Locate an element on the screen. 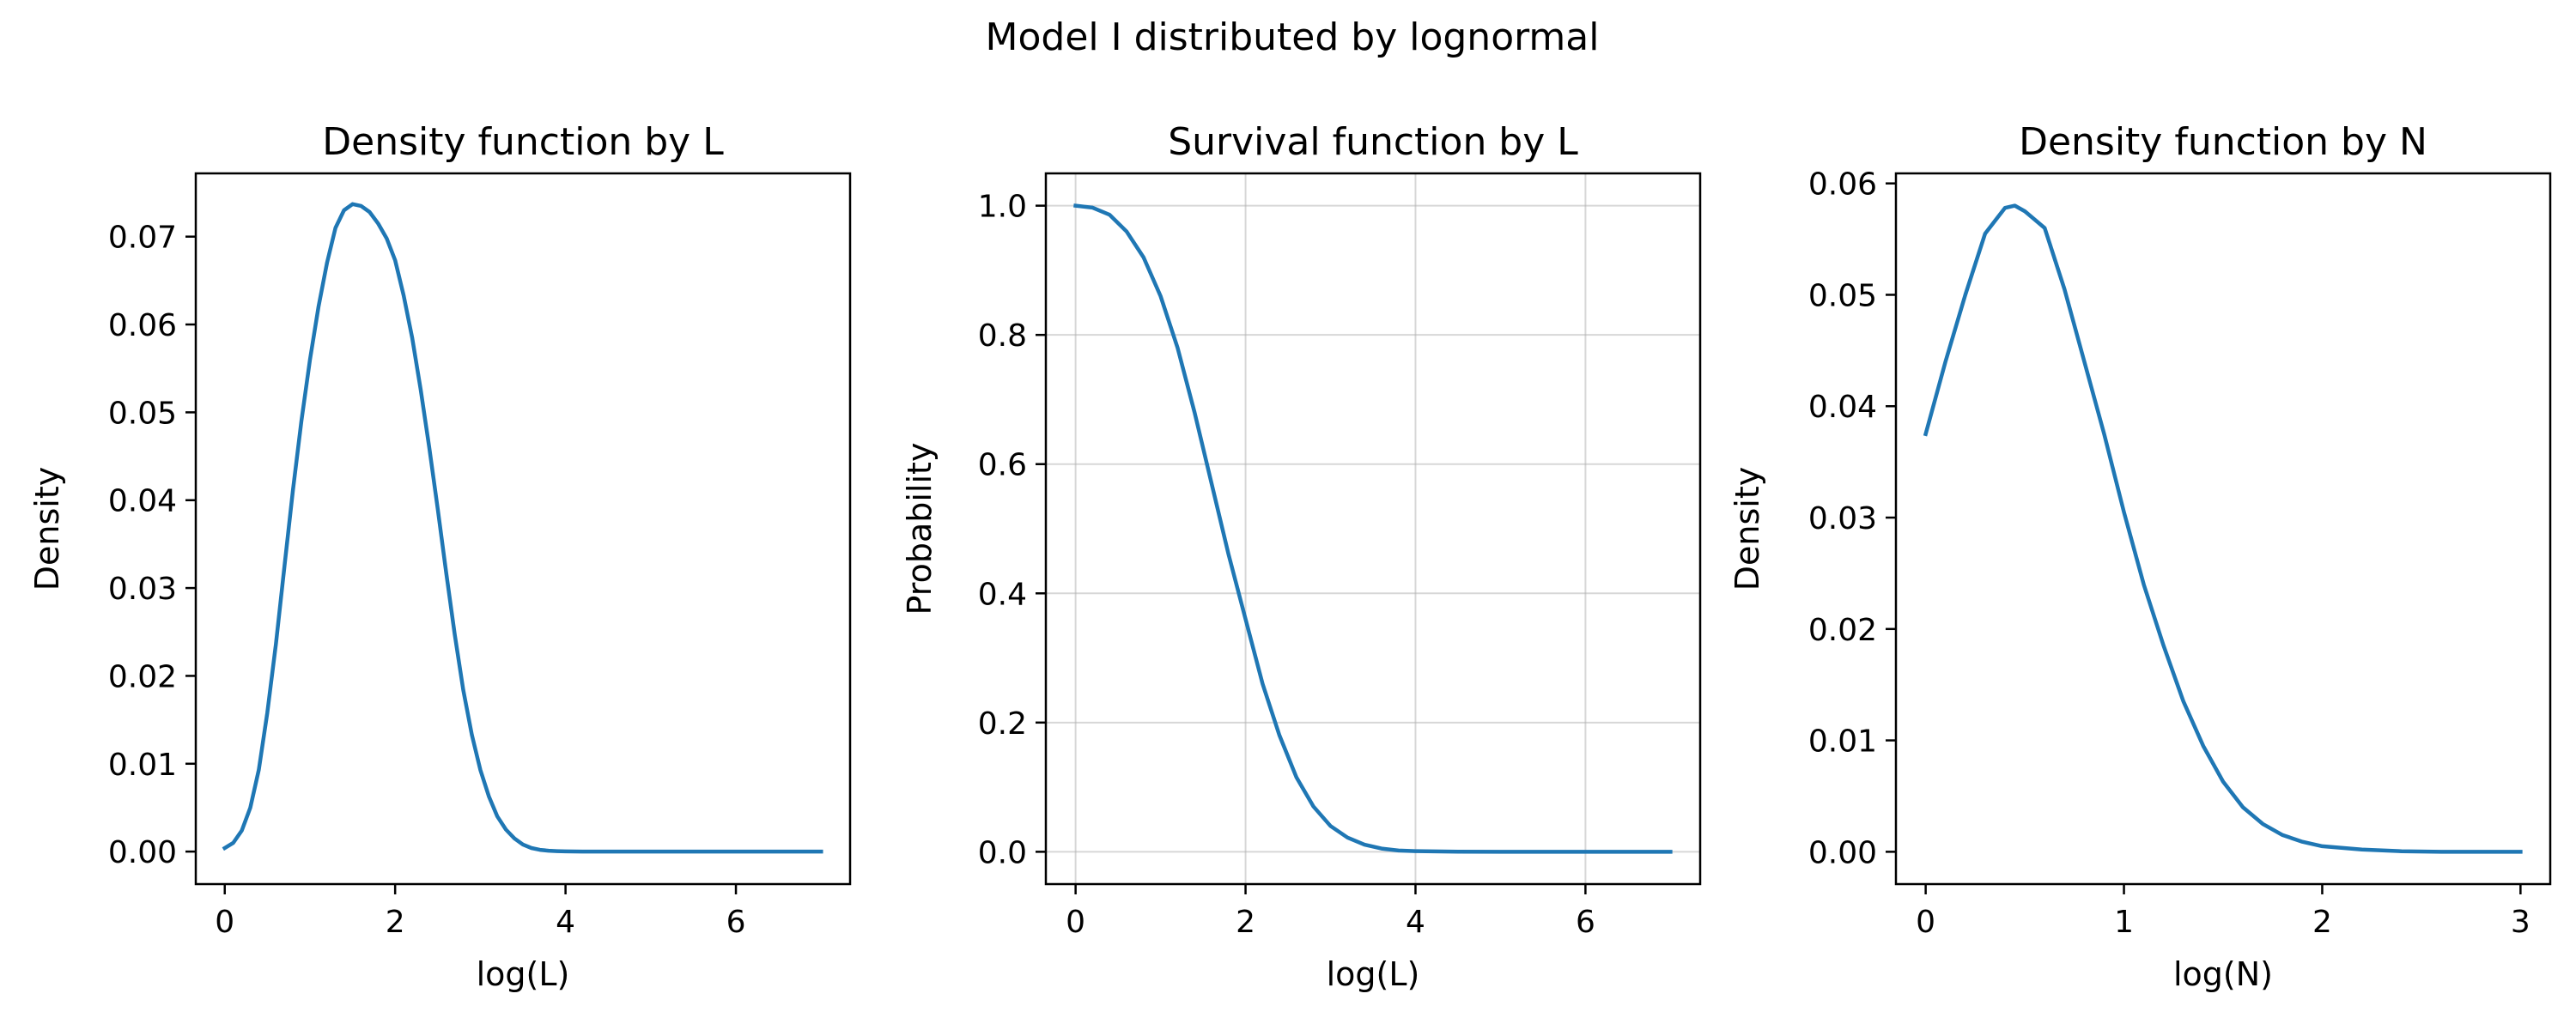 Image resolution: width=2576 pixels, height=1030 pixels. y-tick-label: 1.0 is located at coordinates (1002, 207).